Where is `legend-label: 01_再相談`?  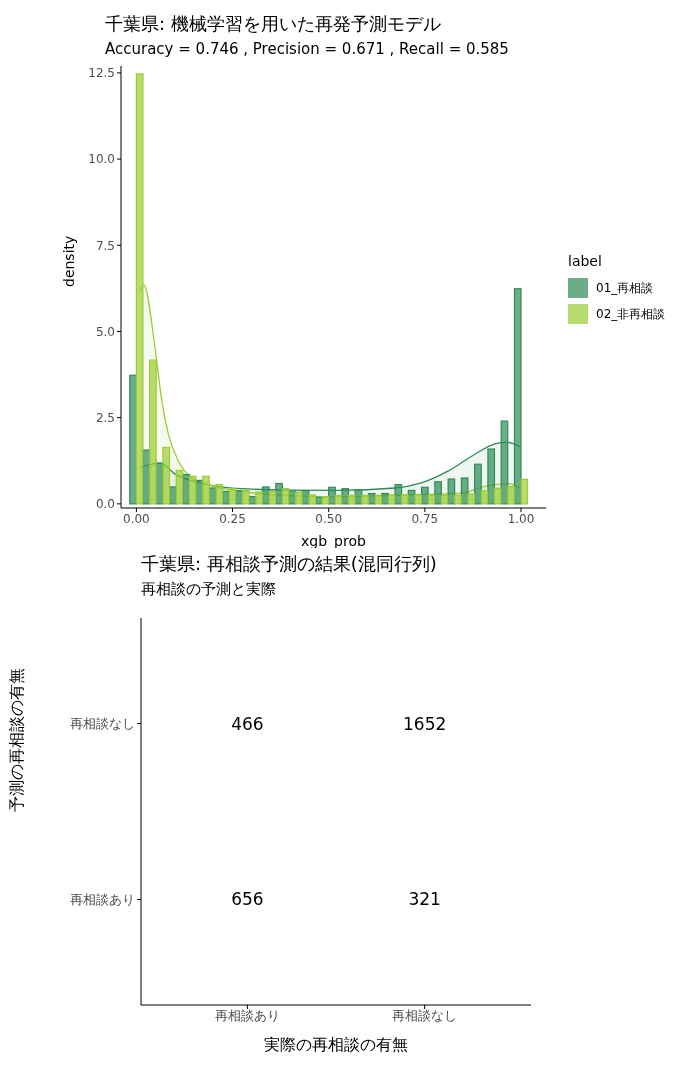 legend-label: 01_再相談 is located at coordinates (625, 288).